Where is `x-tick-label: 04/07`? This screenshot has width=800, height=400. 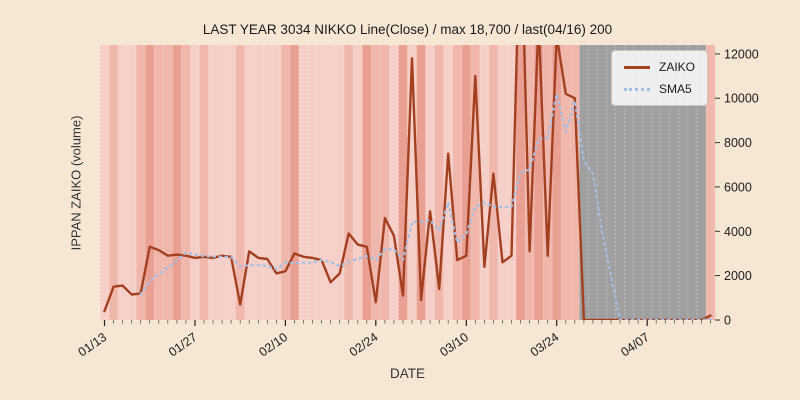 x-tick-label: 04/07 is located at coordinates (635, 344).